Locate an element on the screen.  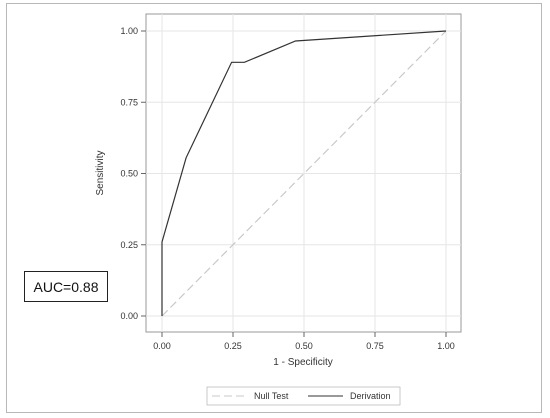
y-tick-label: 1.00 is located at coordinates (129, 31).